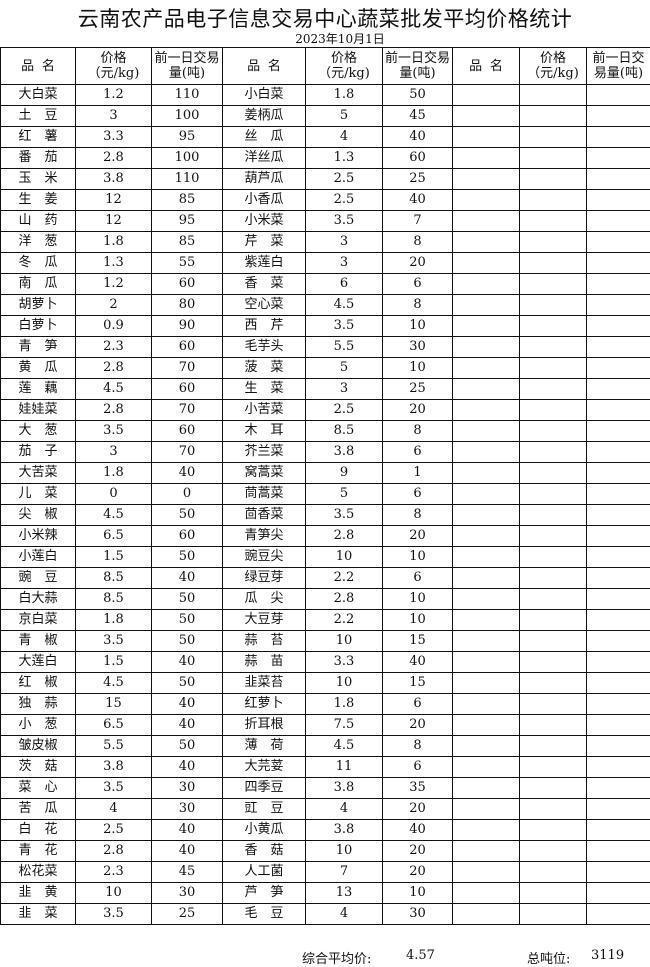 The width and height of the screenshot is (650, 967). Describe the element at coordinates (113, 914) in the screenshot. I see `cell-price: 3.5` at that location.